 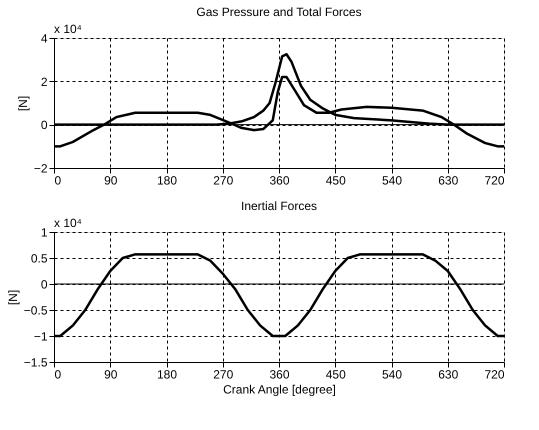 I want to click on y-tick-label: −2, so click(x=41, y=169).